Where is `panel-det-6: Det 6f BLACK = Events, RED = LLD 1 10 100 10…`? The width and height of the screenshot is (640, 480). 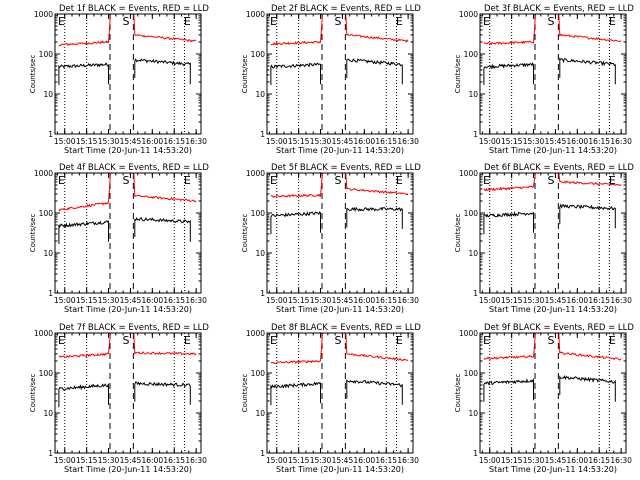 panel-det-6: Det 6f BLACK = Events, RED = LLD 1 10 100 10… is located at coordinates (544, 238).